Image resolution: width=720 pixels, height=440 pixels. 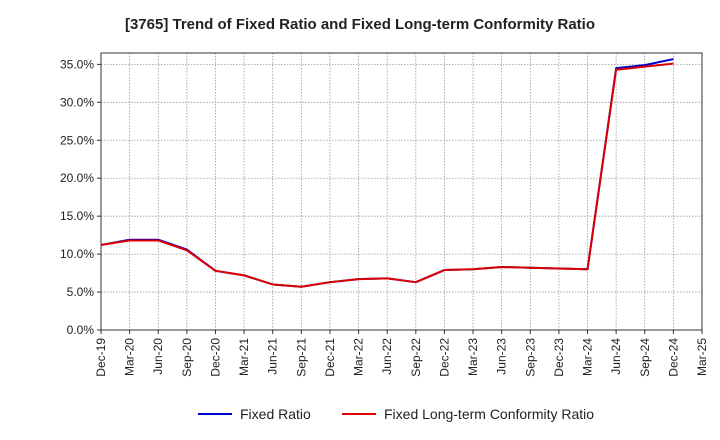 I want to click on x-tick-label: Mar-20, so click(x=130, y=357).